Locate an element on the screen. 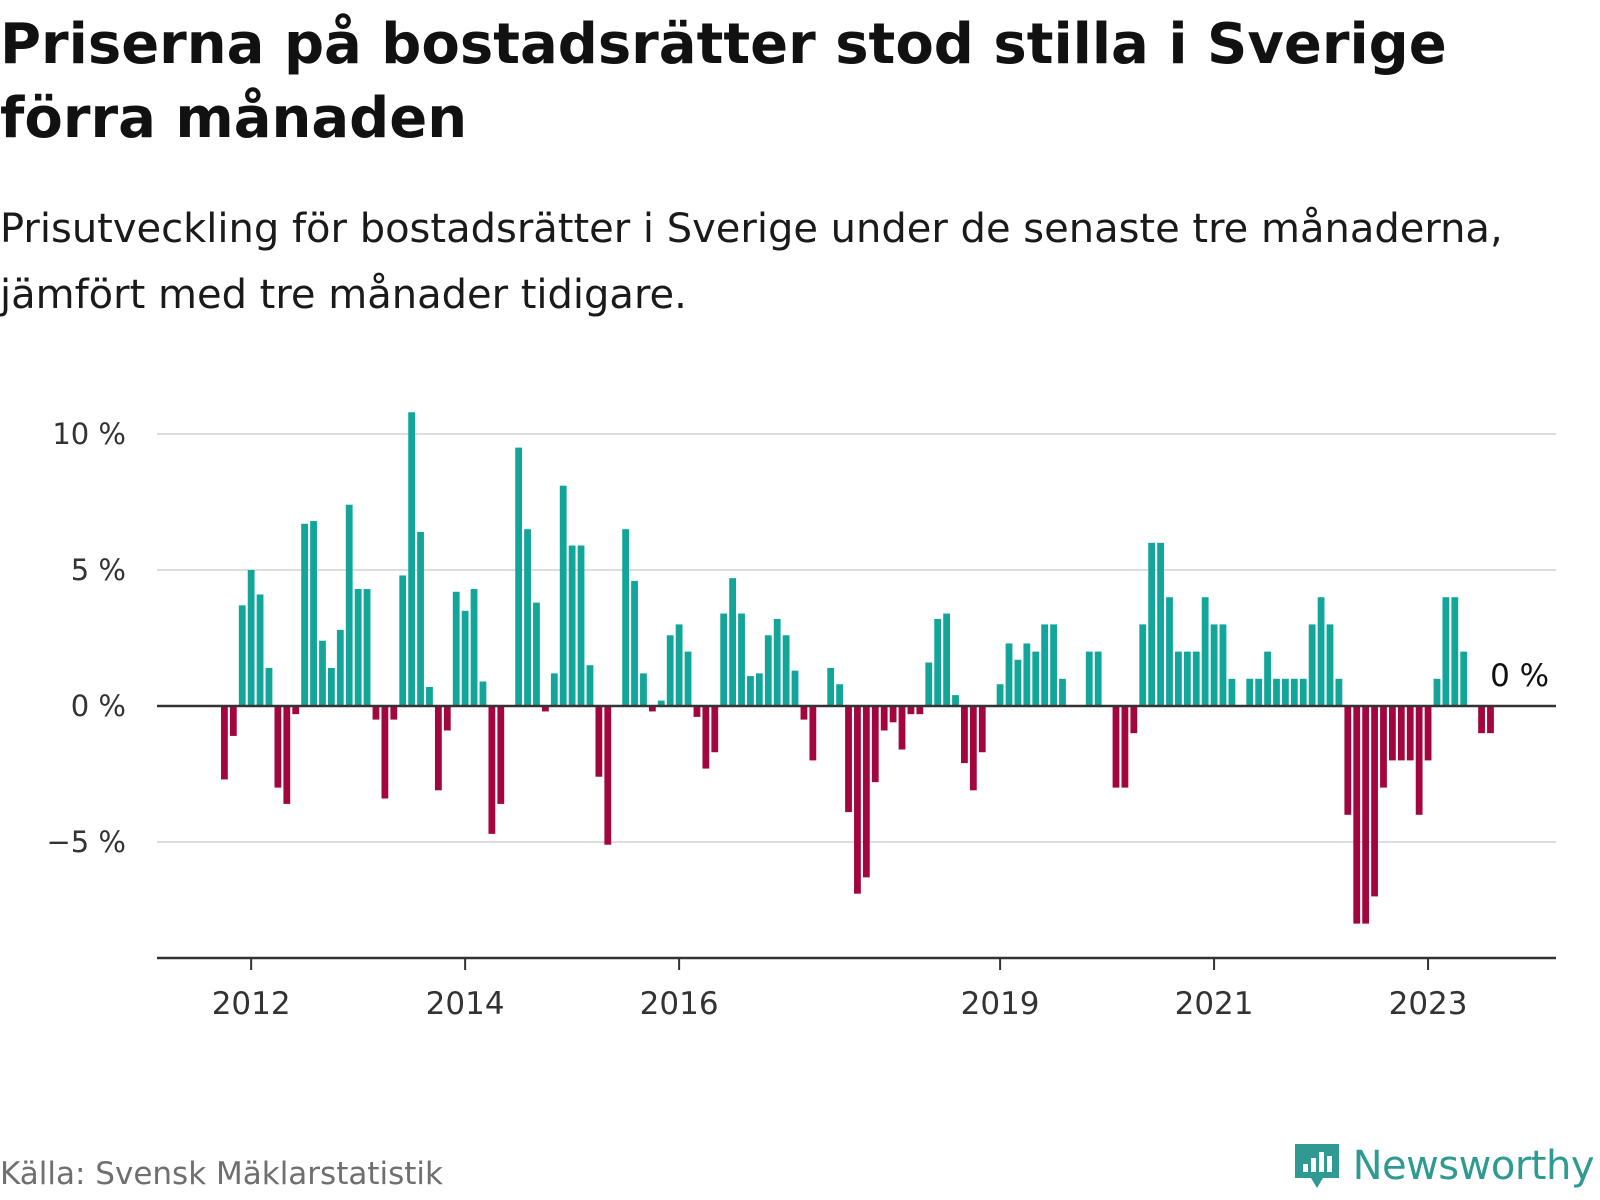 The width and height of the screenshot is (1600, 1200). x-tick-label: 2012 is located at coordinates (251, 1004).